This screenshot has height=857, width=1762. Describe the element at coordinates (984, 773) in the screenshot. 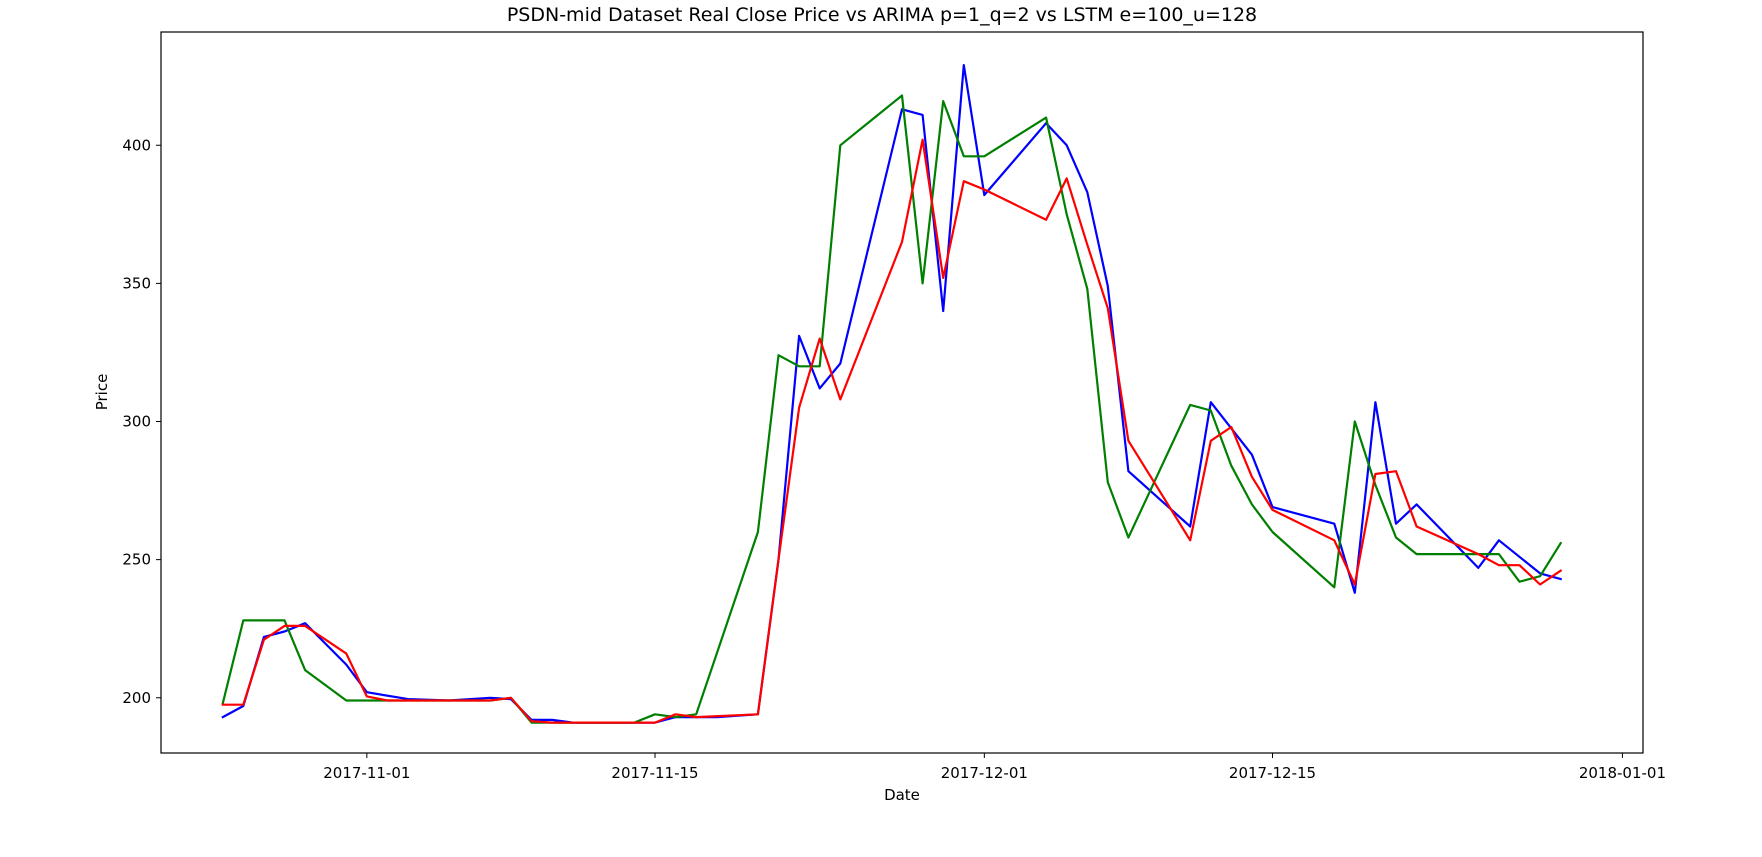

I see `x-tick-label: 2017-12-01` at that location.